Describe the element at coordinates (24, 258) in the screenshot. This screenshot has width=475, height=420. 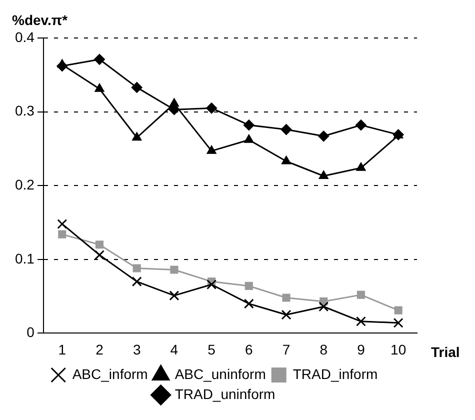
I see `y-tick-label: 0.1` at that location.